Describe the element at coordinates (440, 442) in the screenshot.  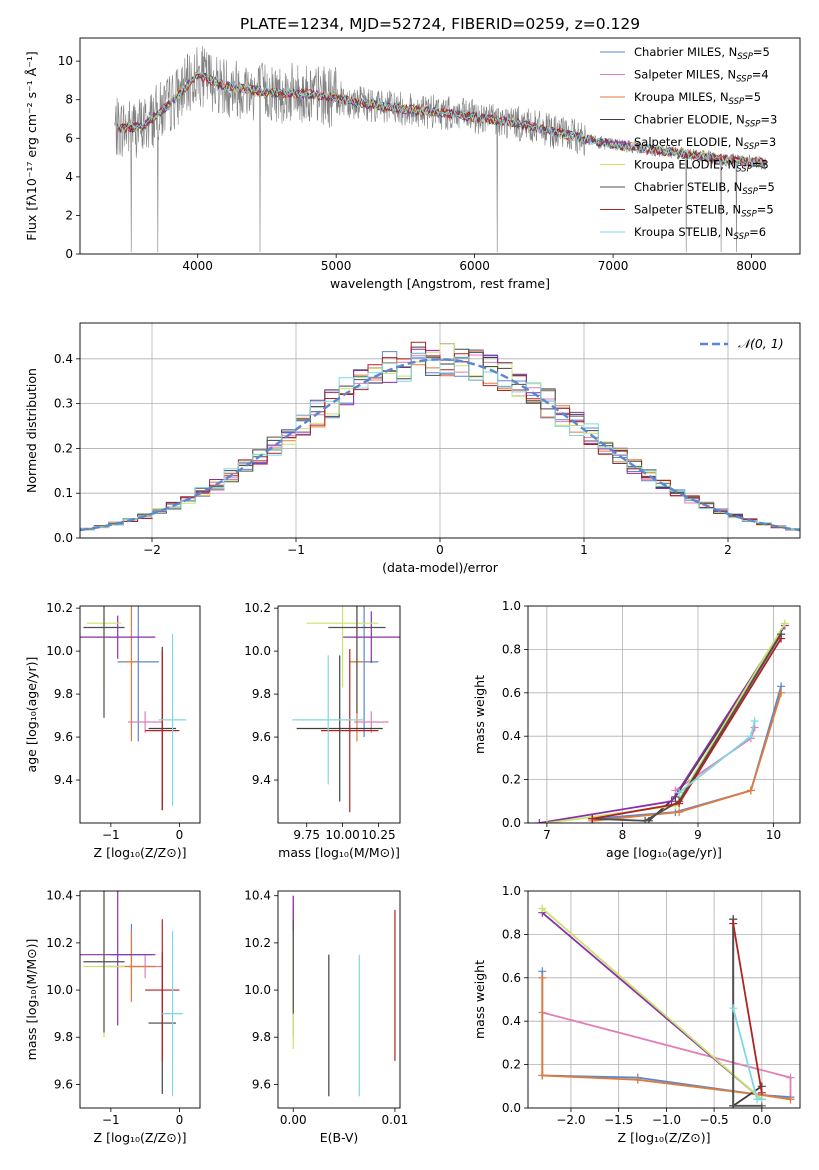
I see `residual-histogram` at that location.